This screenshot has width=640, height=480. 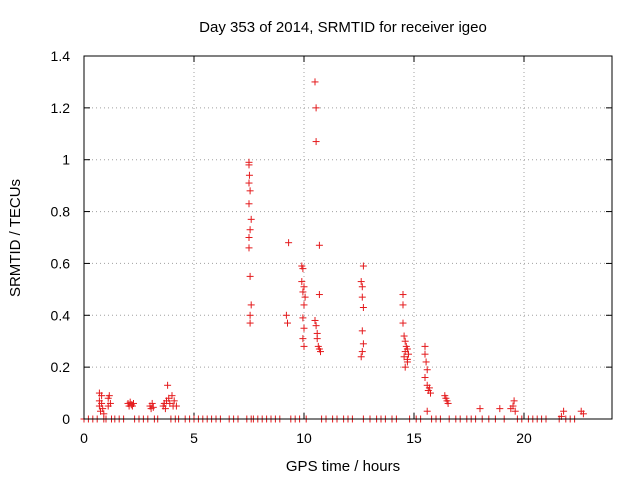 I want to click on y-tick-label: 0.8, so click(x=61, y=212).